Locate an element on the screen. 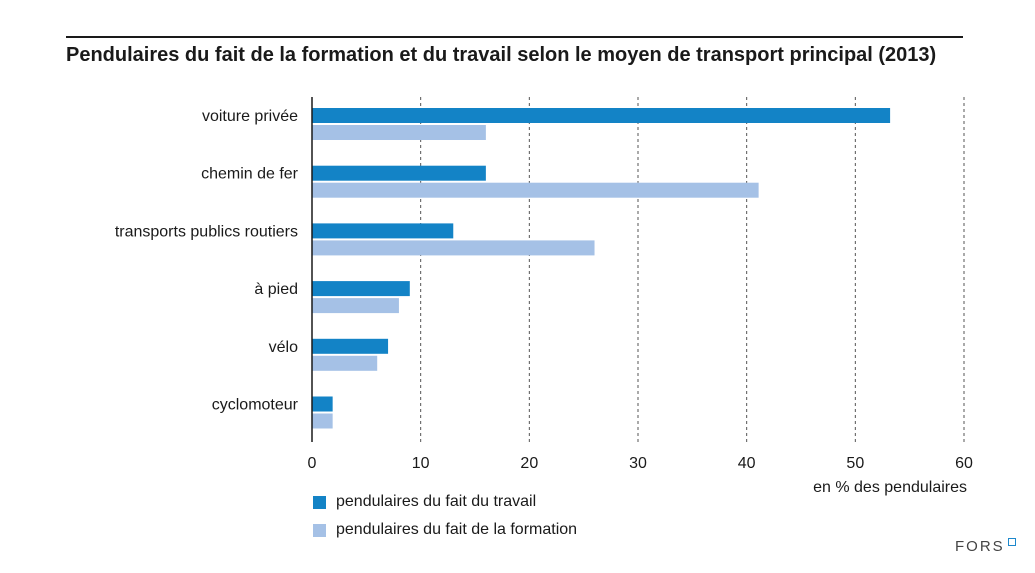 Image resolution: width=1035 pixels, height=573 pixels. legend-label-formation: pendulaires du fait de la formation is located at coordinates (457, 529).